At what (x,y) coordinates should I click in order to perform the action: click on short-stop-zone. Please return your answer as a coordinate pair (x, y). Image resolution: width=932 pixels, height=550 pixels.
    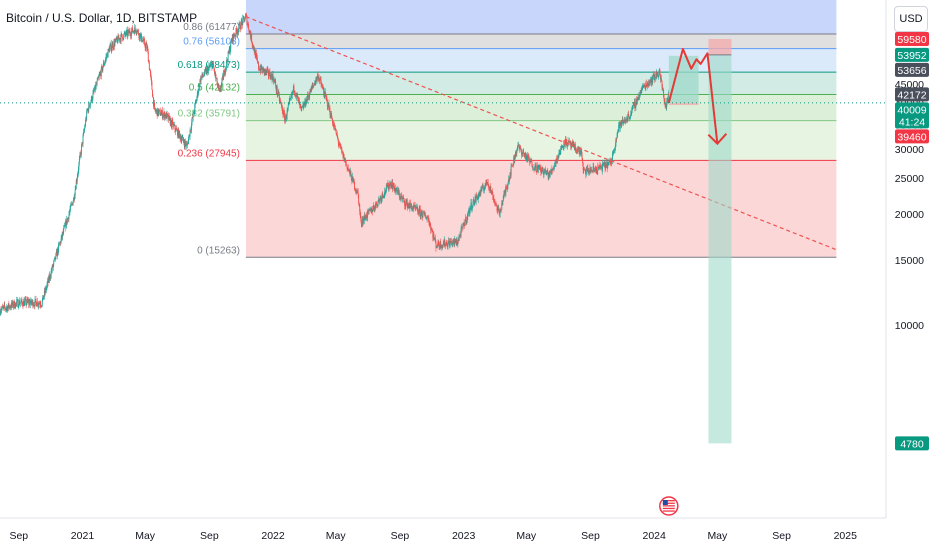
    Looking at the image, I should click on (720, 47).